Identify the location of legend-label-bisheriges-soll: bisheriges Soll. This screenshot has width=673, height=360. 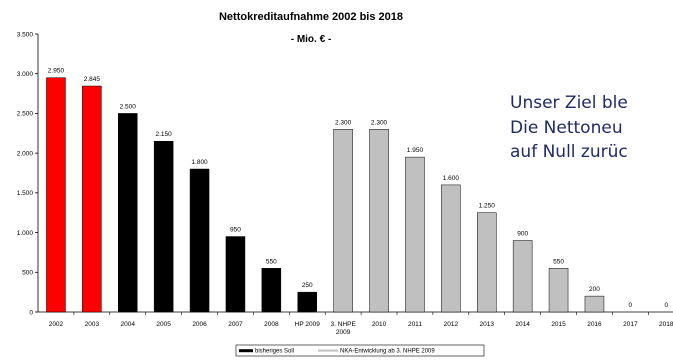
(274, 352).